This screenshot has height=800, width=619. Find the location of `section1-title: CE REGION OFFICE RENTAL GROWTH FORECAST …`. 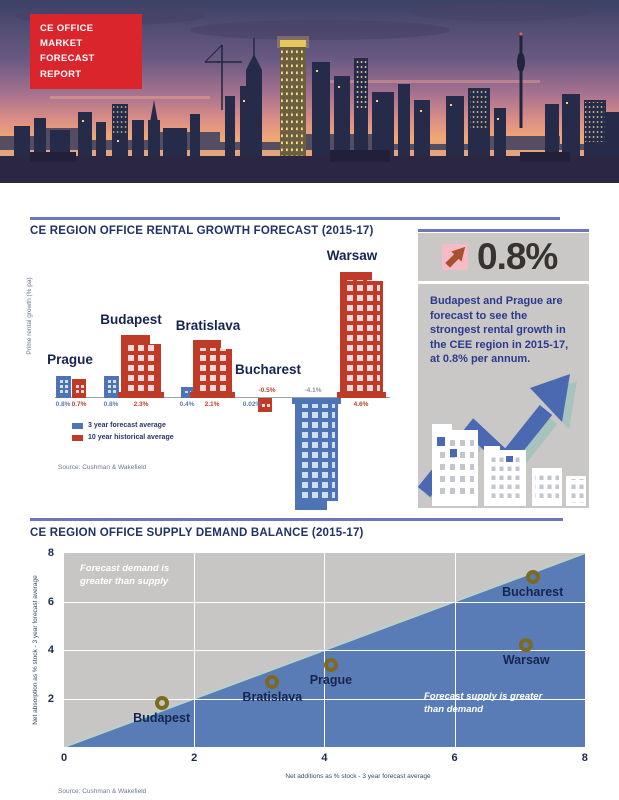

section1-title: CE REGION OFFICE RENTAL GROWTH FORECAST … is located at coordinates (202, 231).